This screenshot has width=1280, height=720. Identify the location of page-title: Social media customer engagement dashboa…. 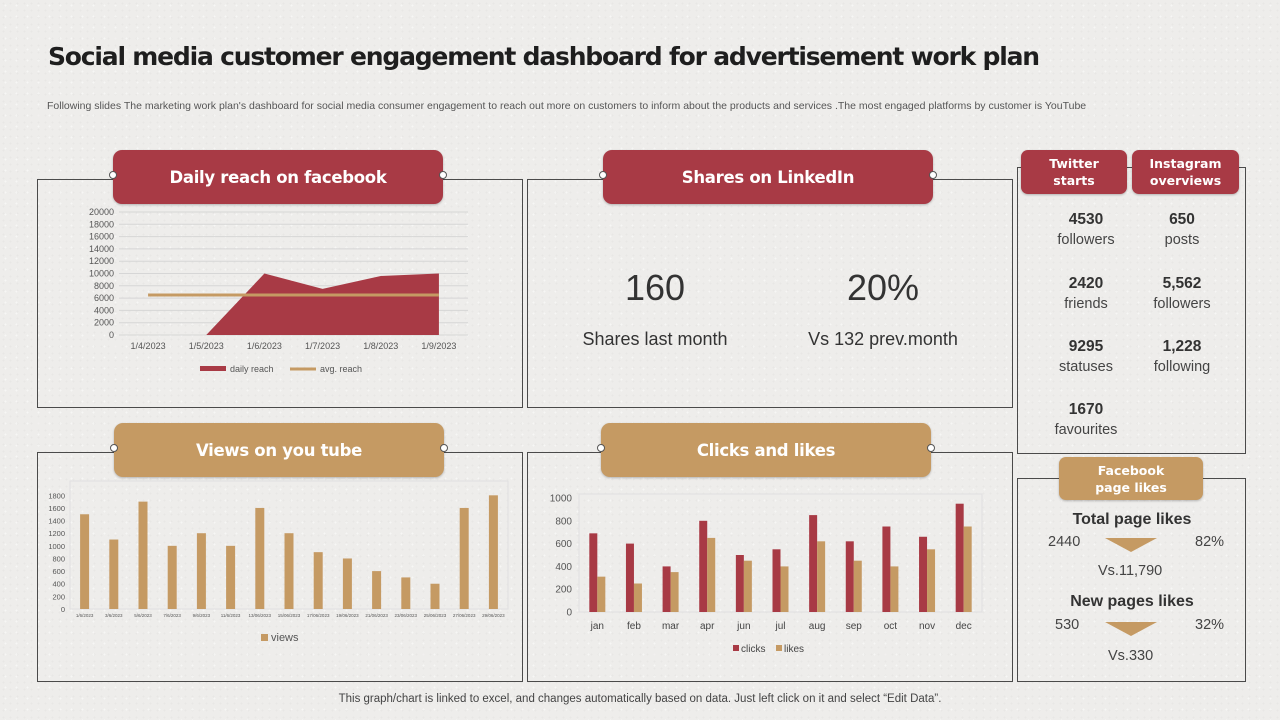
(544, 56).